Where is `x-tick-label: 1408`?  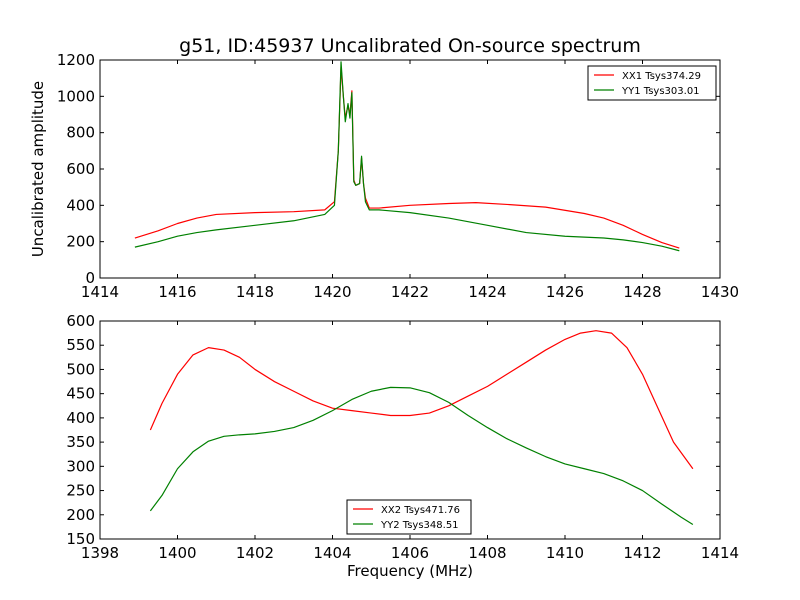 x-tick-label: 1408 is located at coordinates (487, 553).